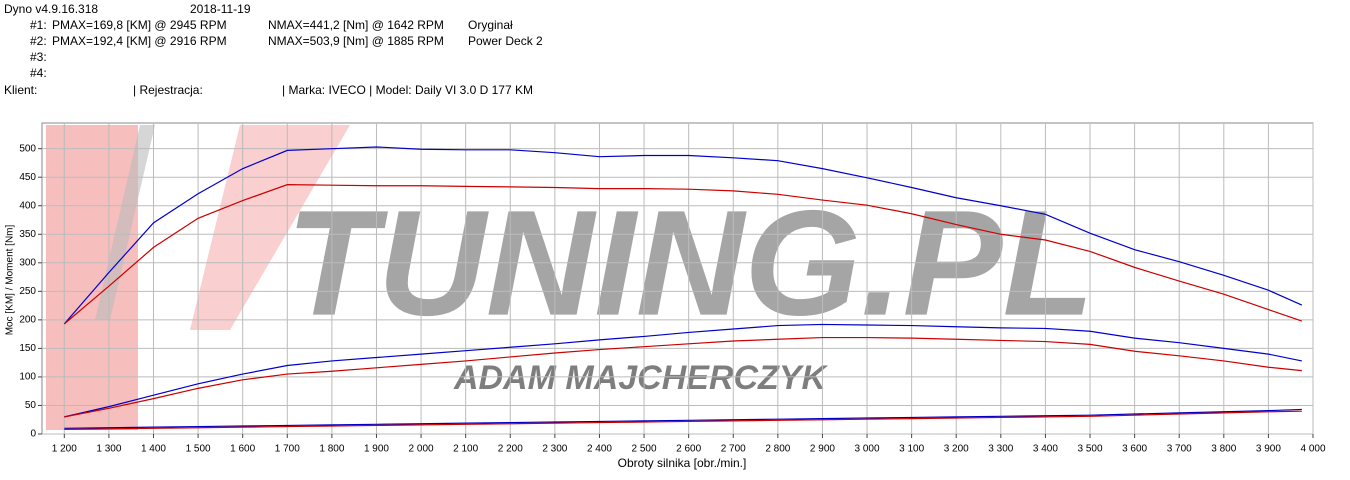  I want to click on app-version: Dyno v4.9.16.318, so click(51, 9).